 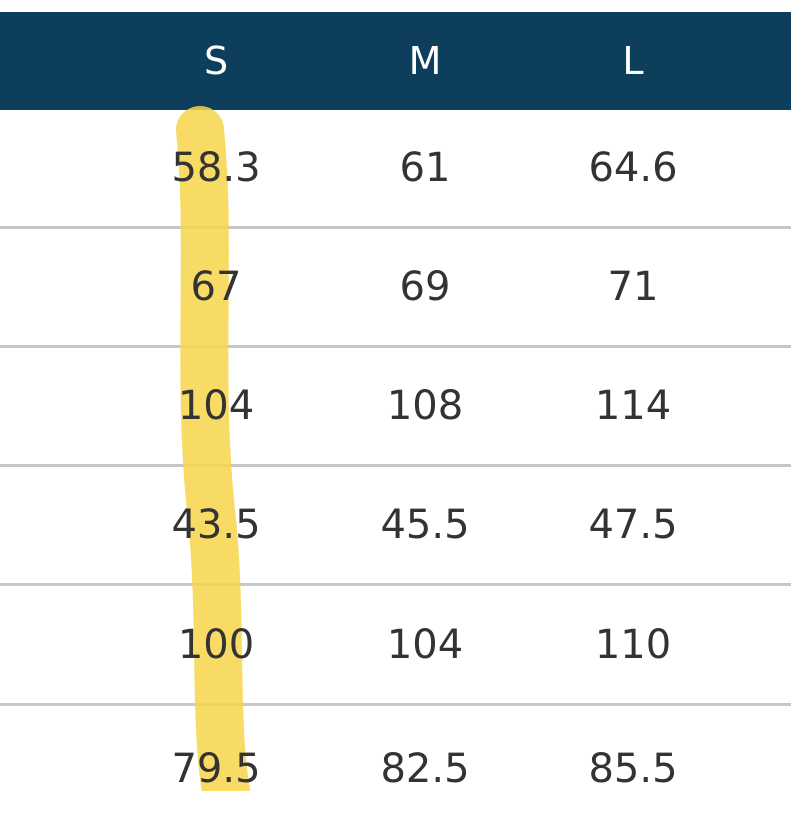 I want to click on table-cell: 58.3, so click(x=216, y=168).